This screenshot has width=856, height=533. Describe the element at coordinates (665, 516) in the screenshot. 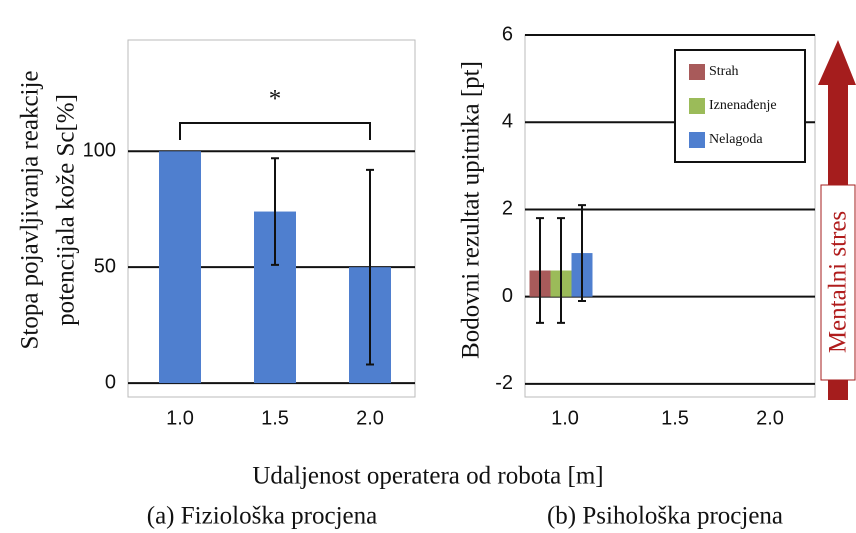

I see `caption: (b) Psihološka procjena` at that location.